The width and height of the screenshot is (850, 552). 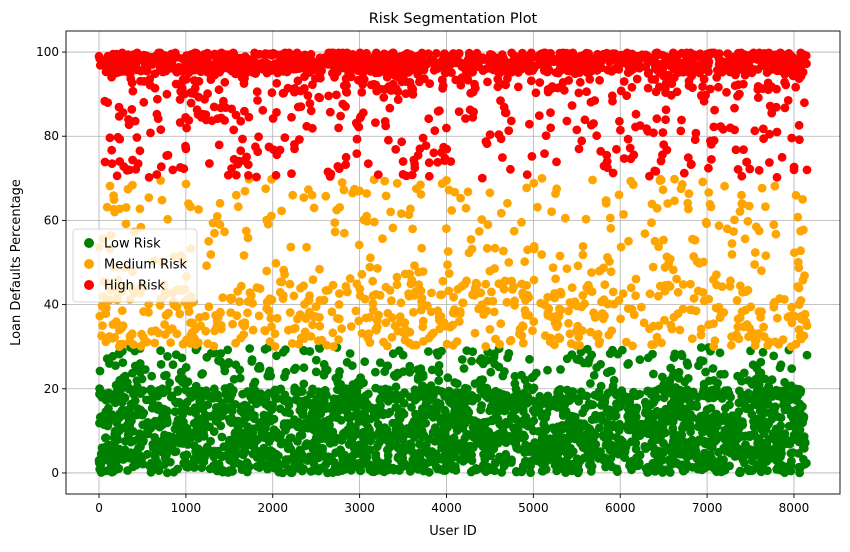 I want to click on x-tick-label: 5000, so click(x=533, y=508).